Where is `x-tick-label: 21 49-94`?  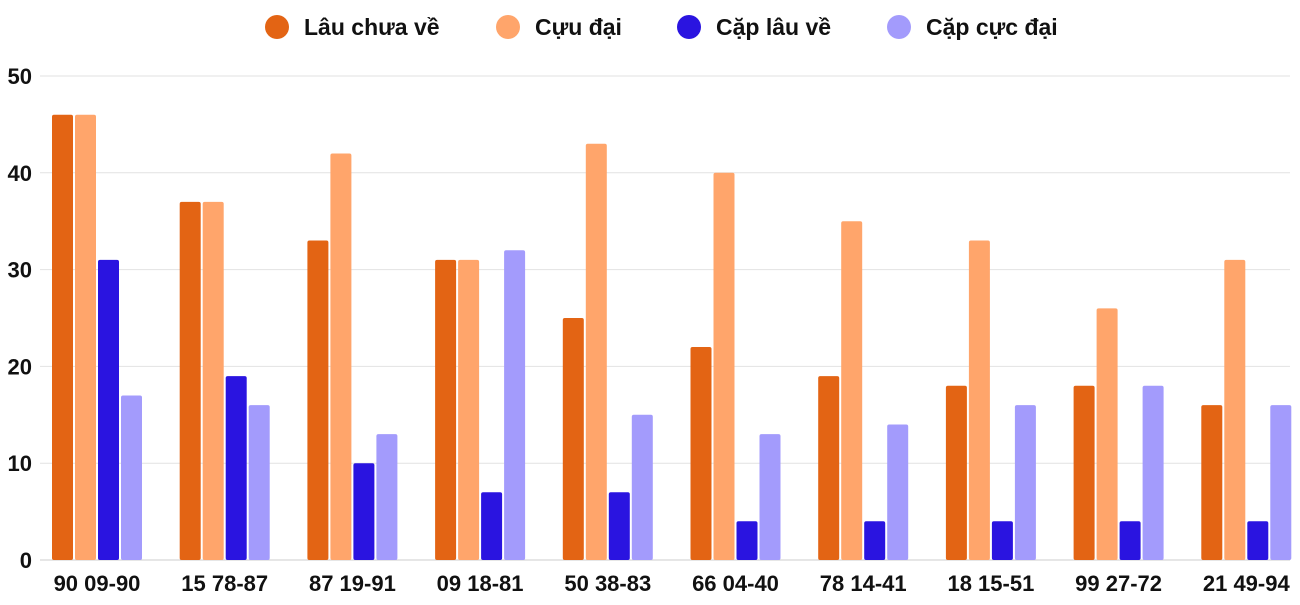
x-tick-label: 21 49-94 is located at coordinates (1247, 583).